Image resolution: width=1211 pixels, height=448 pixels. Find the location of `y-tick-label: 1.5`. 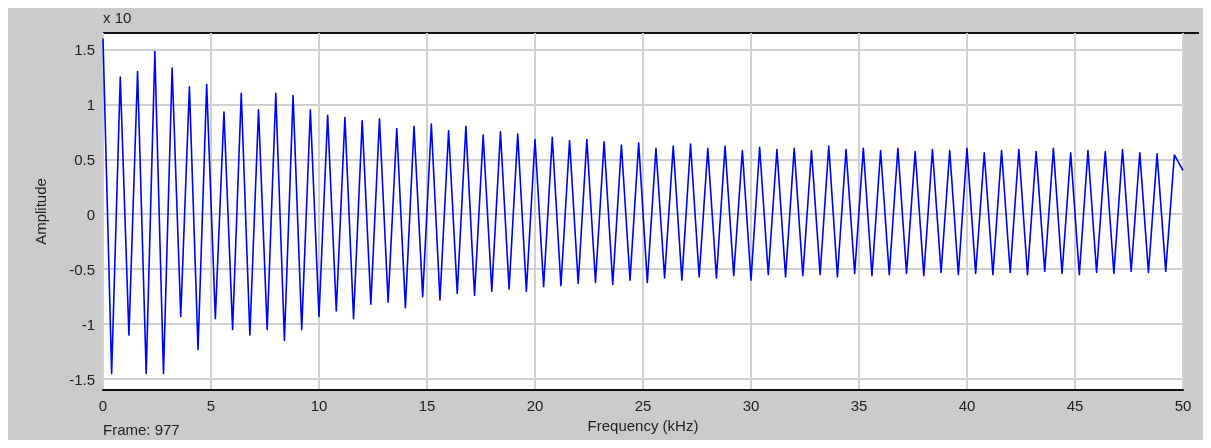

y-tick-label: 1.5 is located at coordinates (84, 49).